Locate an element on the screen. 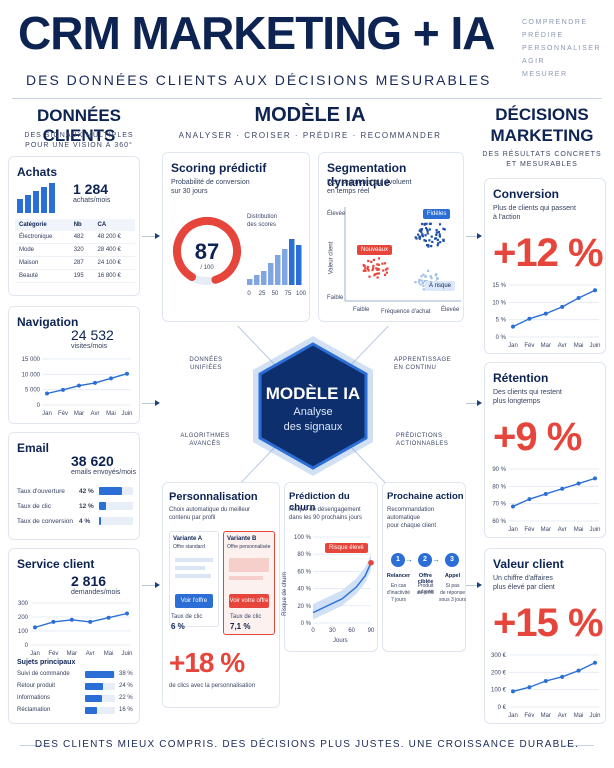  metric-label: Taux d'ouverture is located at coordinates (41, 491).